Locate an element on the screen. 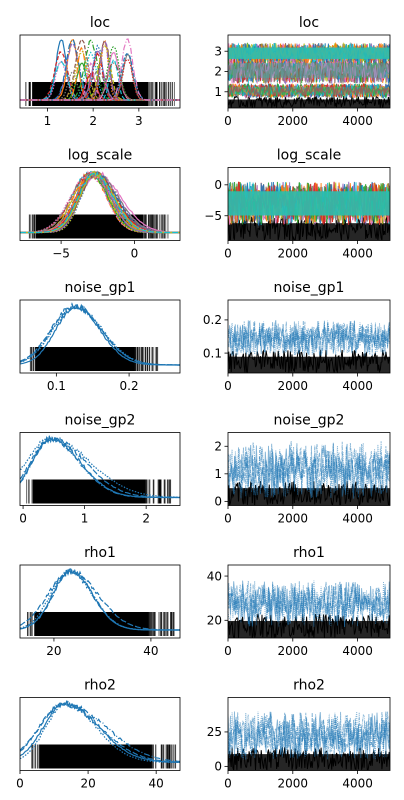 This screenshot has height=800, width=404. trace-panel-log_scale: log_scale −5 0 0 2000 4000 is located at coordinates (297, 204).